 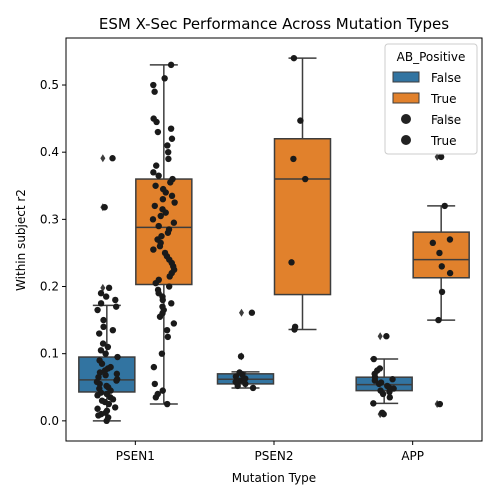 What do you see at coordinates (431, 57) in the screenshot?
I see `legend-title: AB_Positive` at bounding box center [431, 57].